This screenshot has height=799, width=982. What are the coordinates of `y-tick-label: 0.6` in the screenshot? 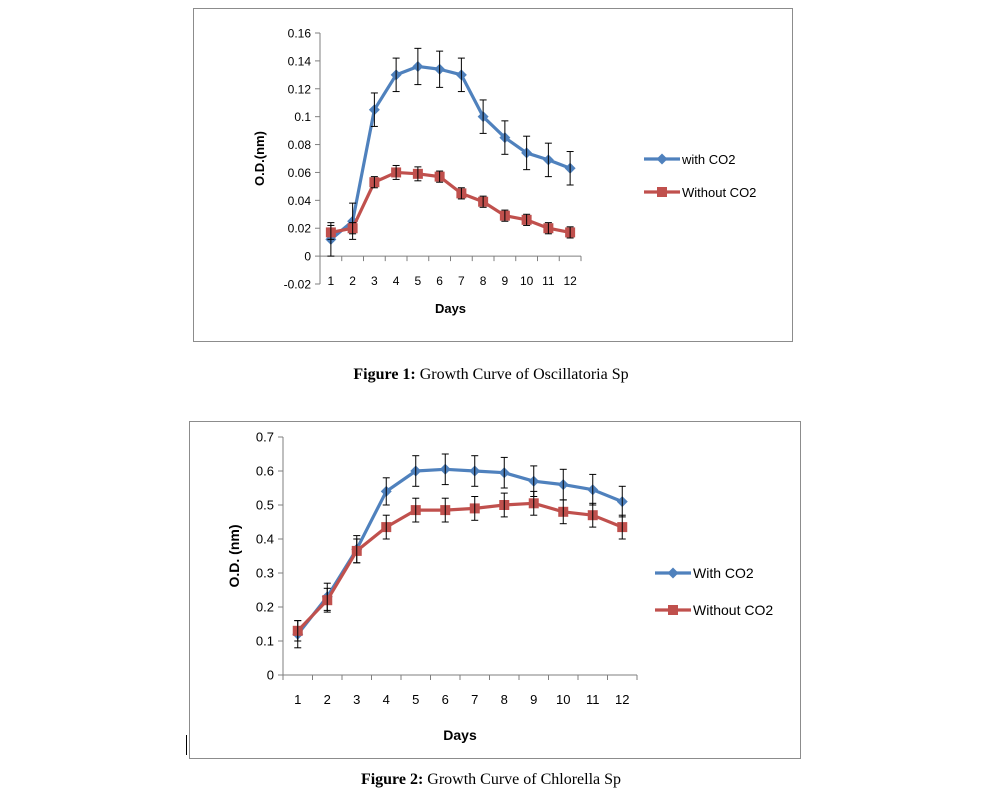 It's located at (265, 471).